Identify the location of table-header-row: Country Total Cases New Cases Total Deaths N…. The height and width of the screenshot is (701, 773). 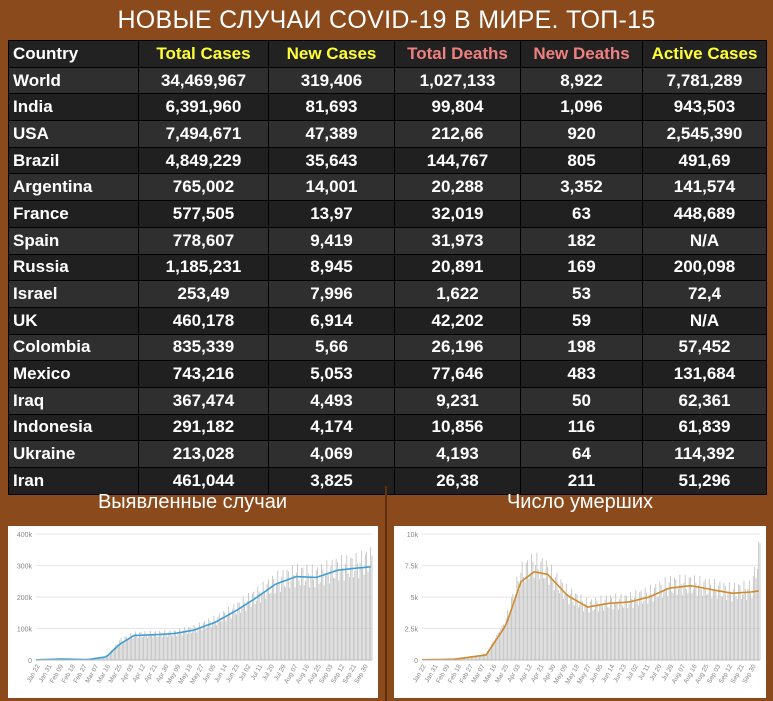
(387, 54).